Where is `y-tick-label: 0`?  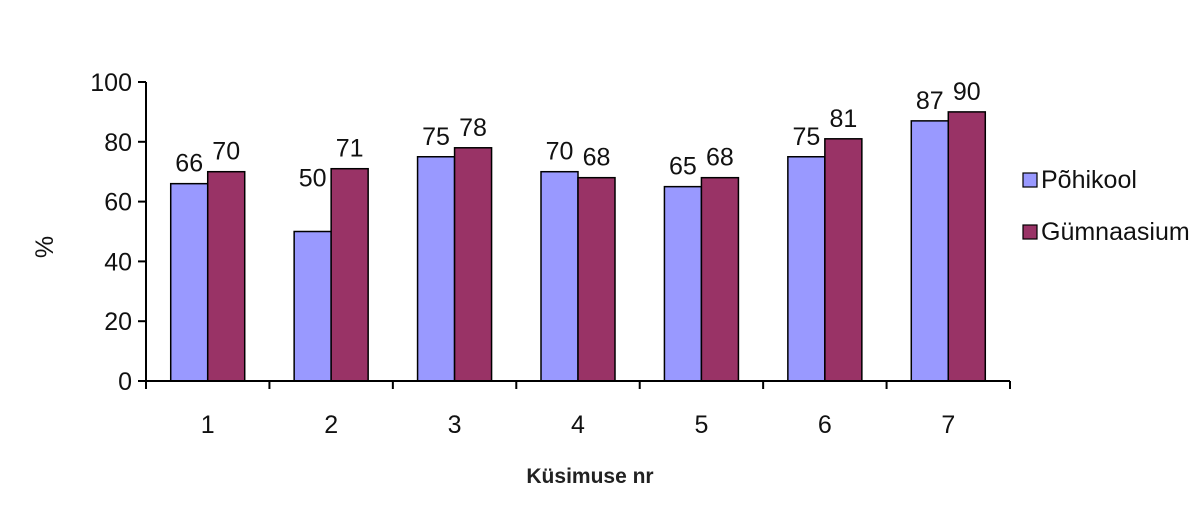
y-tick-label: 0 is located at coordinates (125, 382).